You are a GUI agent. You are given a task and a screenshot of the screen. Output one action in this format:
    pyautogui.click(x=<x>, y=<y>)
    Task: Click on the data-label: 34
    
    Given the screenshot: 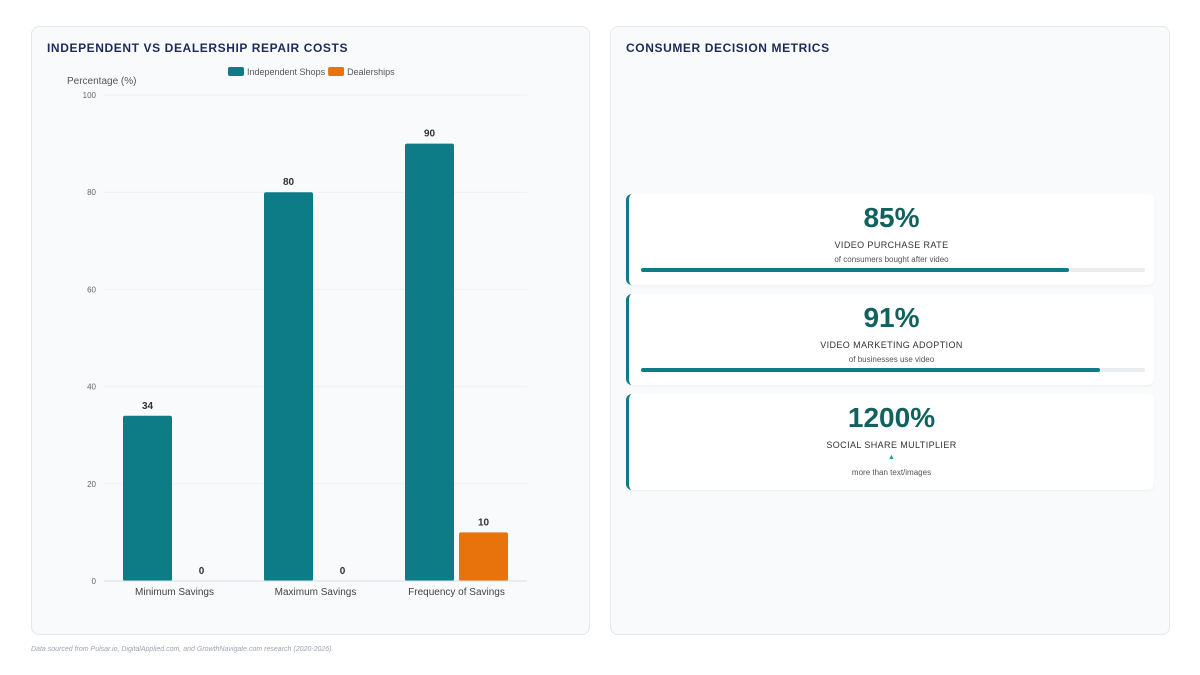 What is the action you would take?
    pyautogui.click(x=148, y=406)
    